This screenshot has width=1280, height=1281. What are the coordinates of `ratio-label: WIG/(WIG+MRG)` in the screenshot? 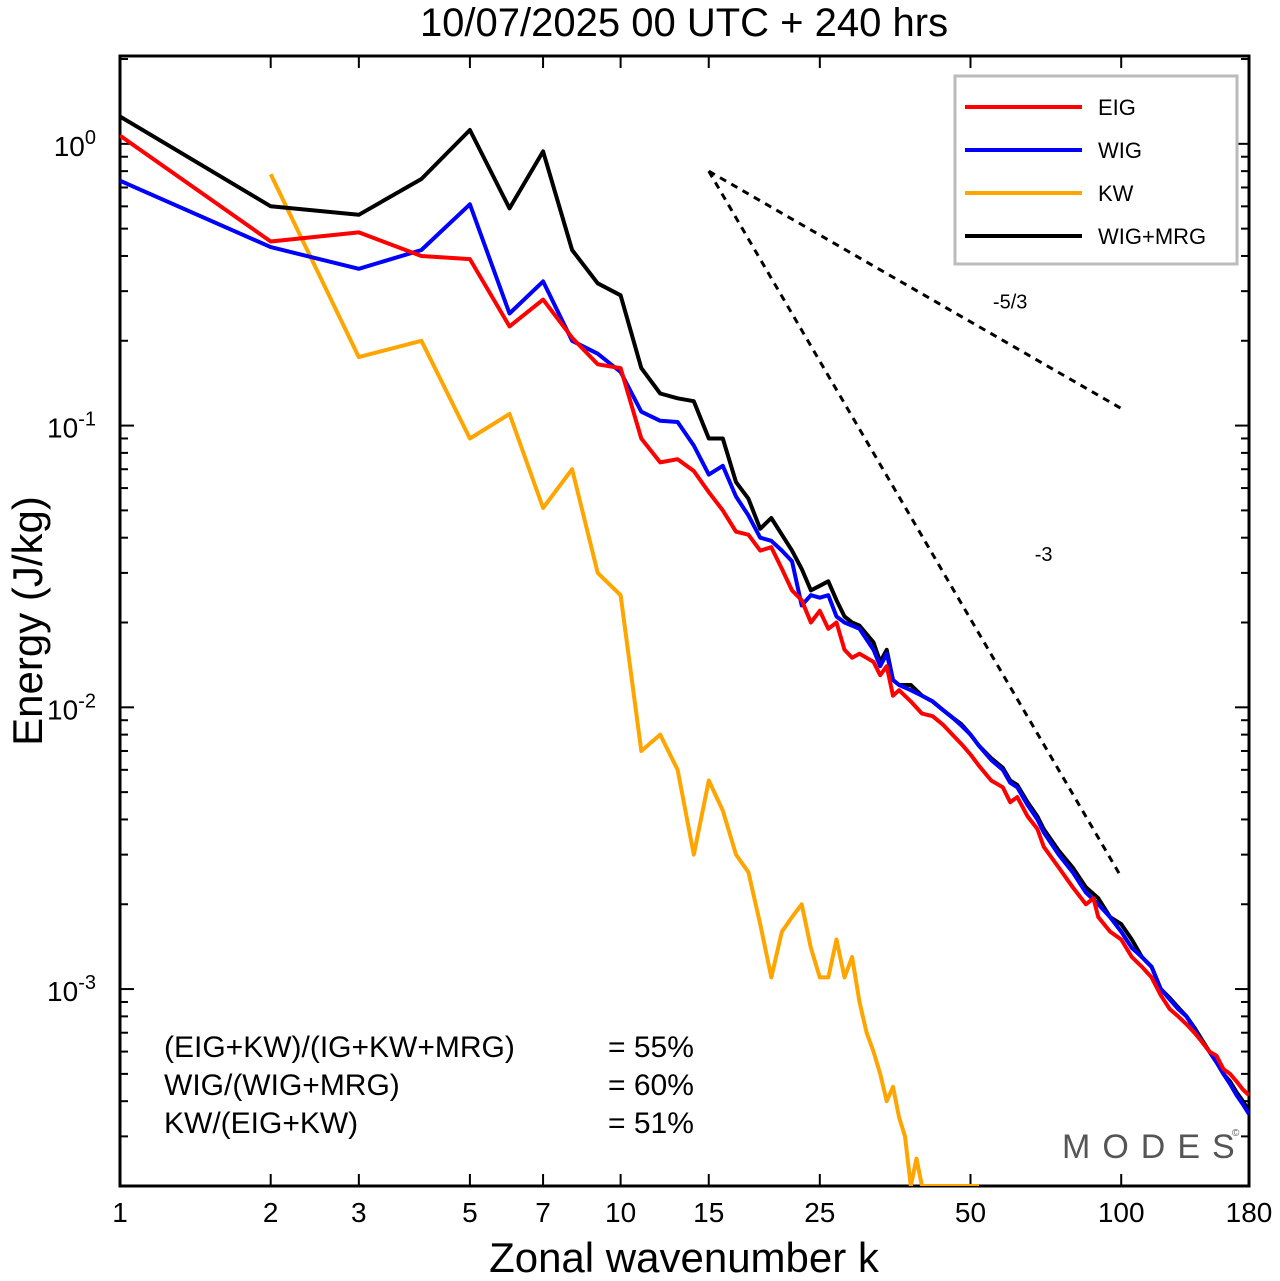 It's located at (282, 1085).